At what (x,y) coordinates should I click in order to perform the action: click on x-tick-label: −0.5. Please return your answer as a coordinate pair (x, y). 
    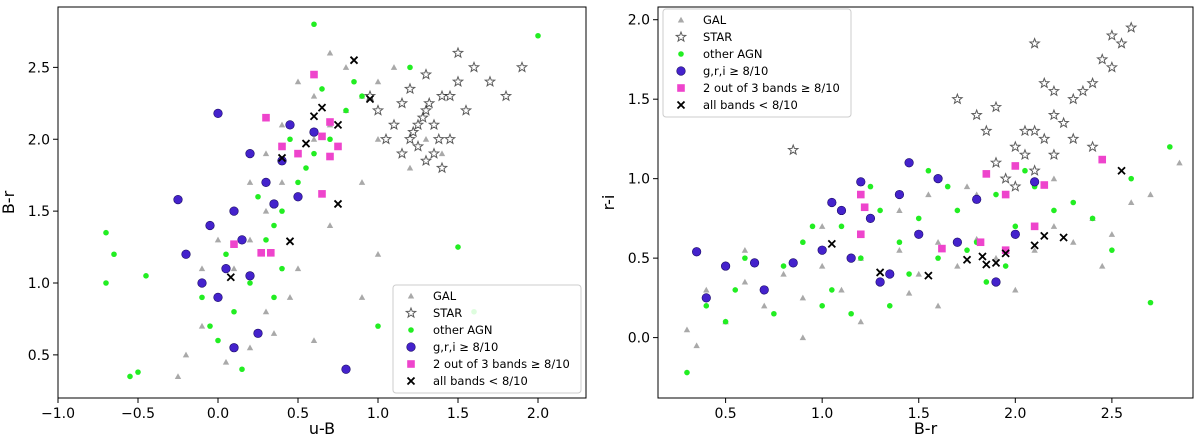
    Looking at the image, I should click on (138, 414).